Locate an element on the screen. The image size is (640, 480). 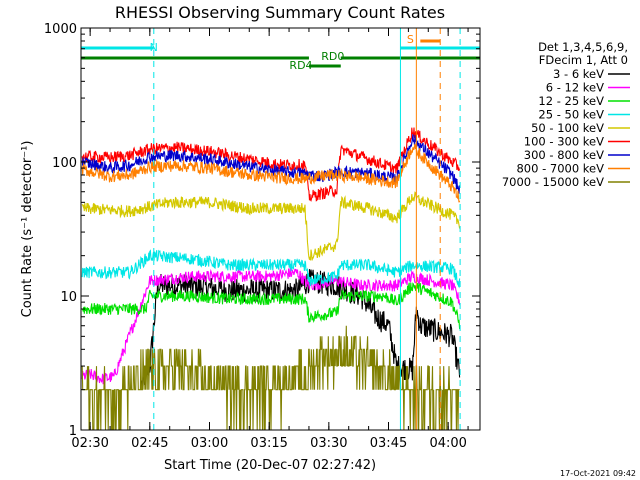
annotation-s: S is located at coordinates (410, 39).